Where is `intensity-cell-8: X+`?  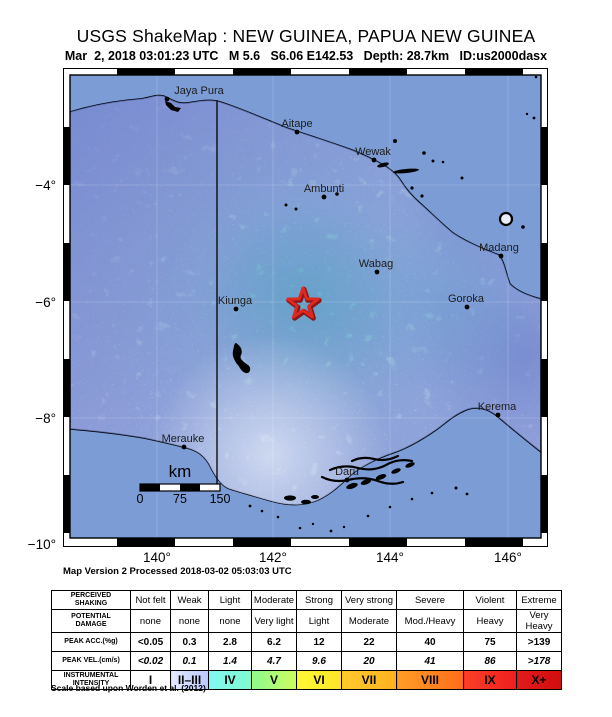 intensity-cell-8: X+ is located at coordinates (539, 680).